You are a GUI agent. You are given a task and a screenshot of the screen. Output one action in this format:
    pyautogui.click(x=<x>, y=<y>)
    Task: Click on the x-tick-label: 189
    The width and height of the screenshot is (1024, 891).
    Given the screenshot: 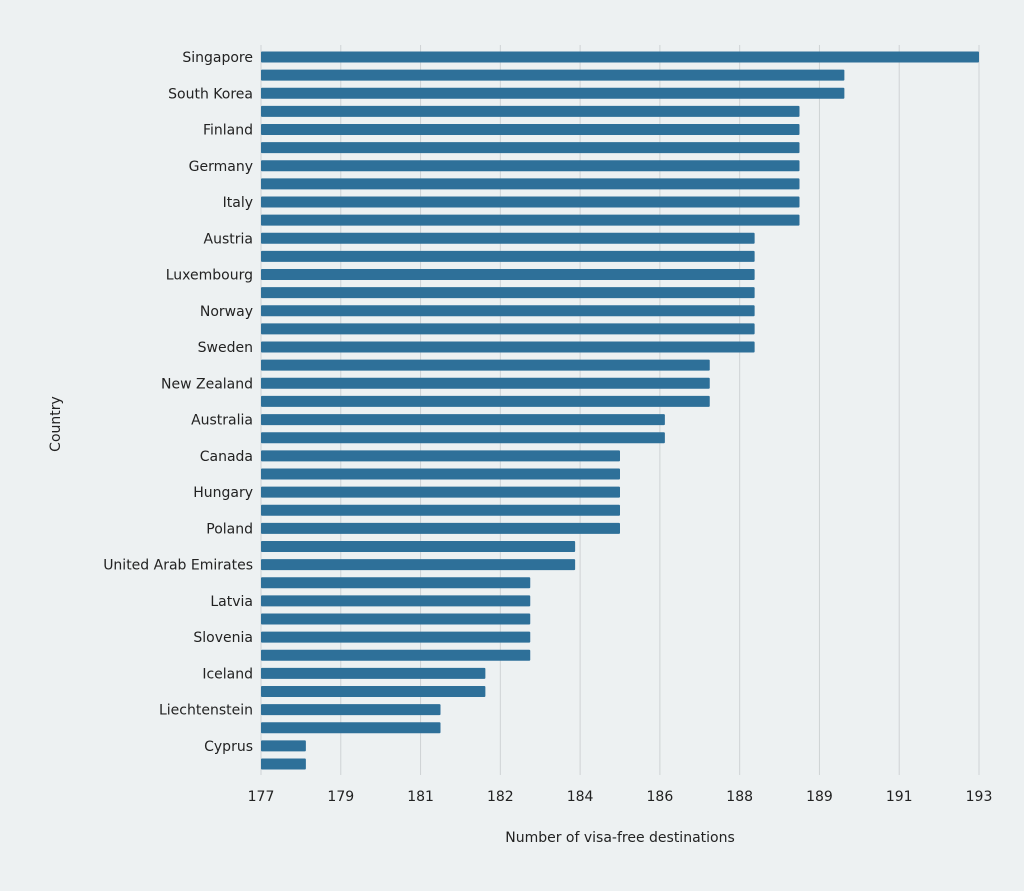 What is the action you would take?
    pyautogui.click(x=819, y=797)
    